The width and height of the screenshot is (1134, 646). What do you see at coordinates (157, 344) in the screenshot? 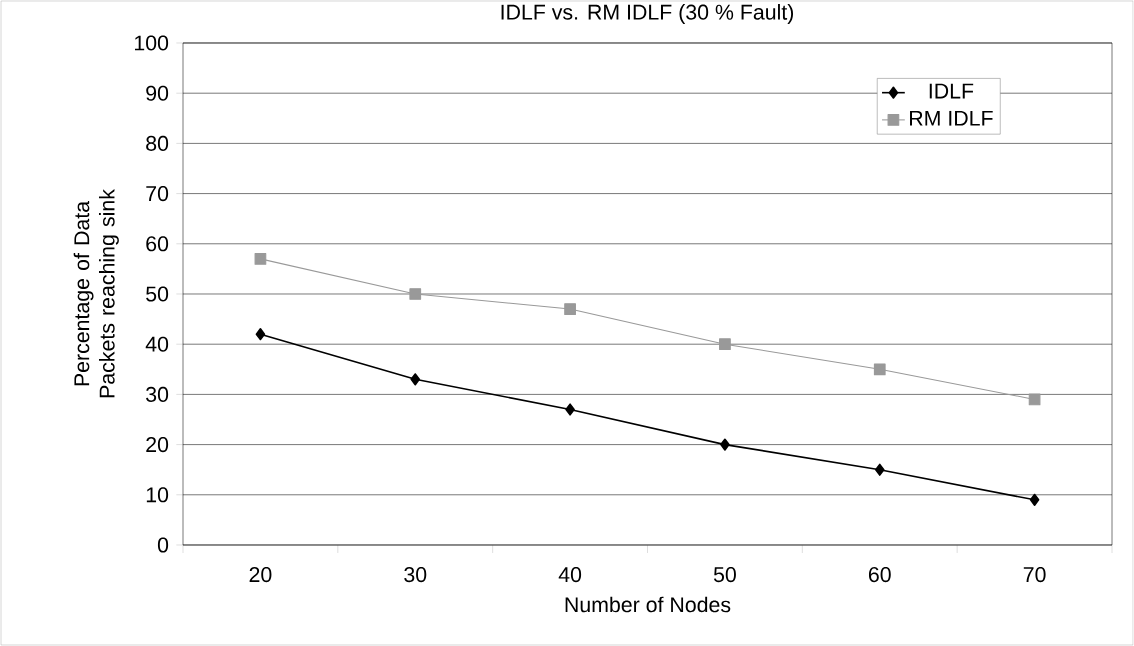
I see `y-tick-label: 40` at bounding box center [157, 344].